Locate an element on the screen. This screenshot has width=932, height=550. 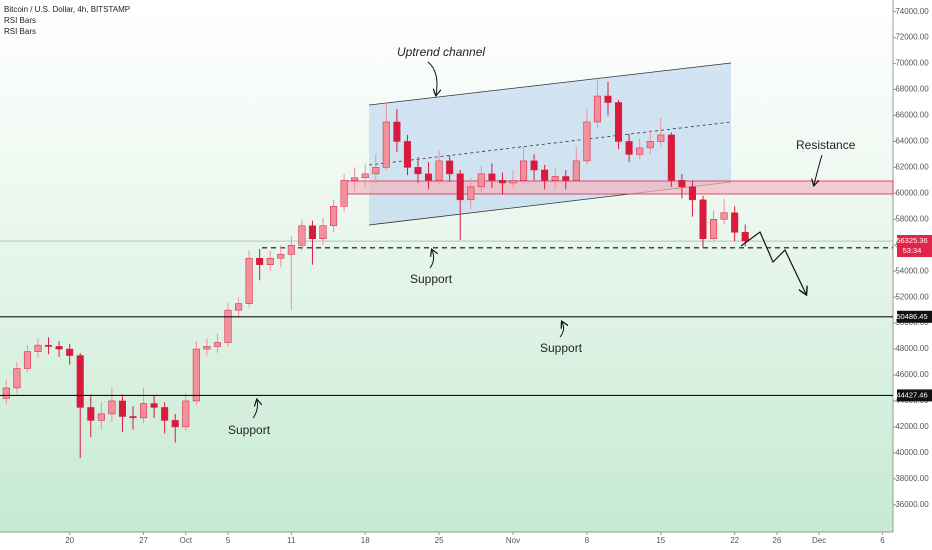
x-tick-label: 6 is located at coordinates (882, 540).